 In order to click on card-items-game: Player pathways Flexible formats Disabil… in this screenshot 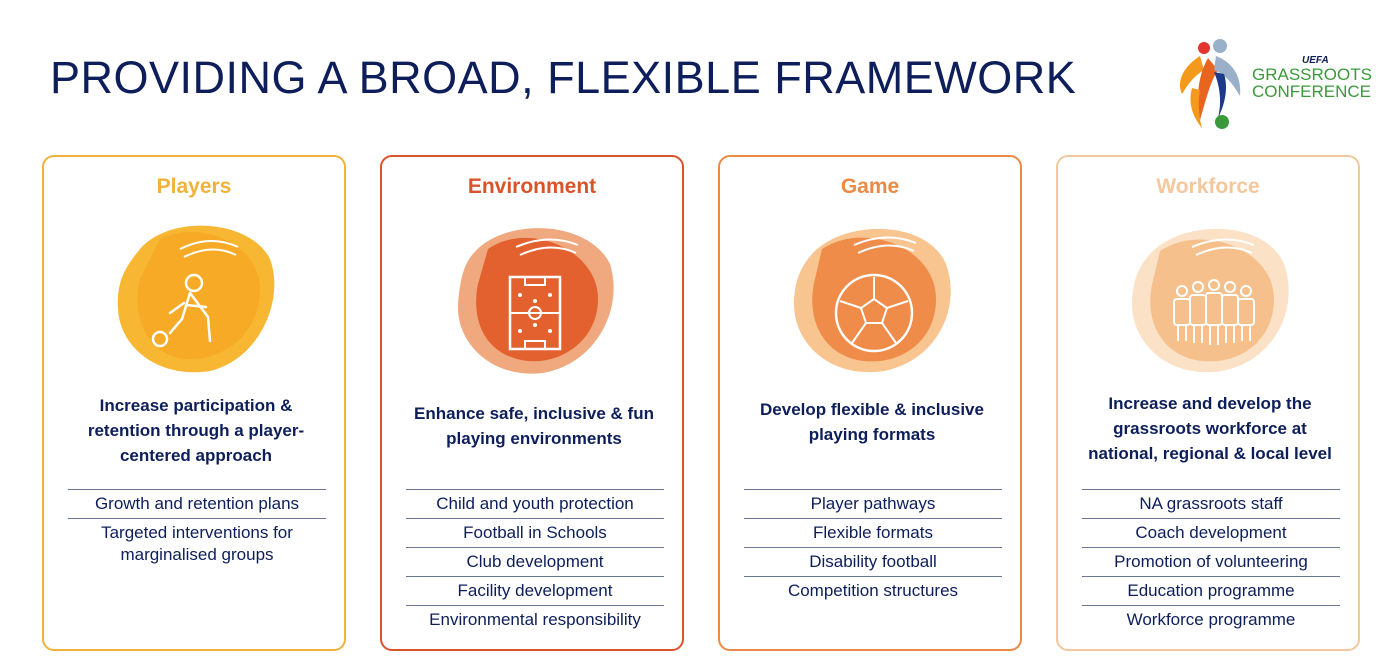, I will do `click(873, 547)`.